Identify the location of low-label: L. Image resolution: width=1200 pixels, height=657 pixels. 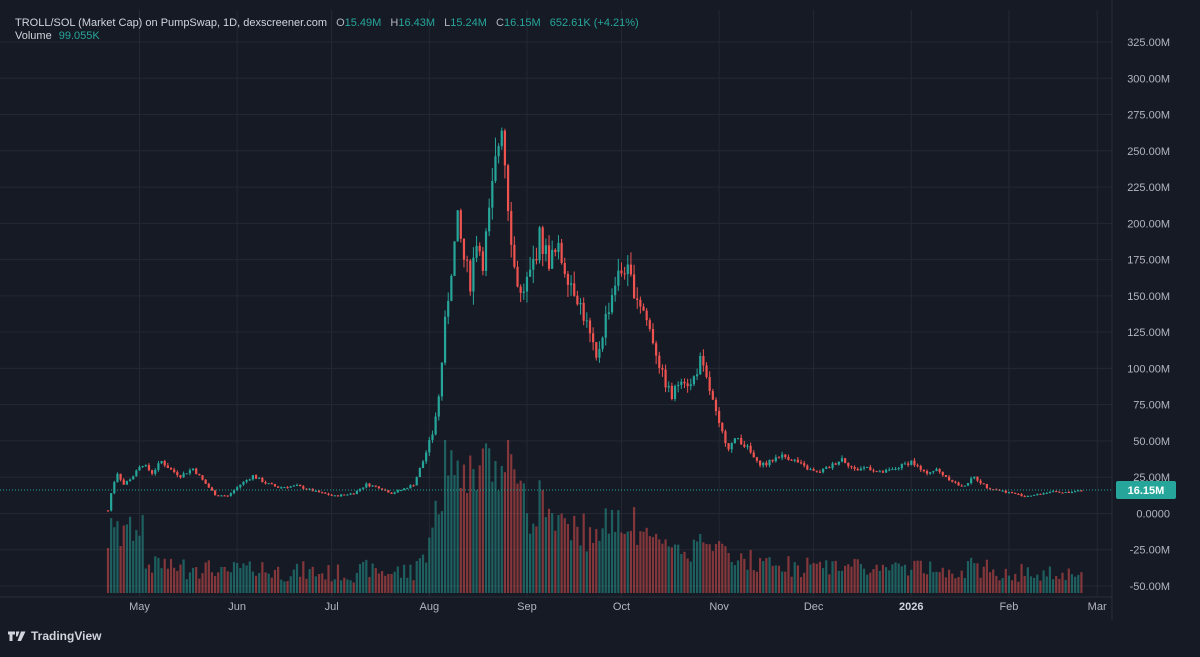
(447, 23).